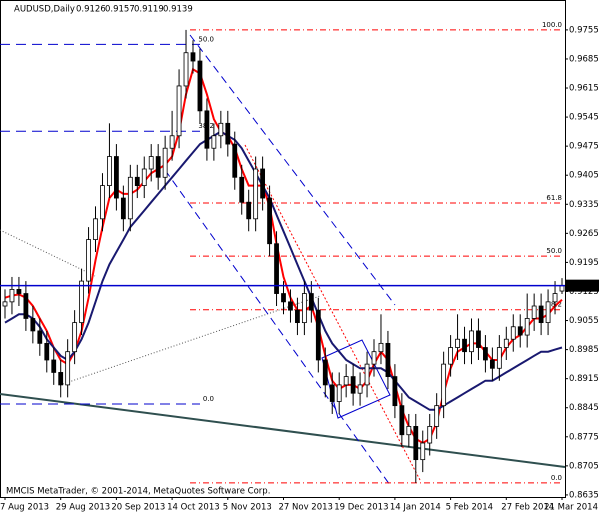  What do you see at coordinates (584, 286) in the screenshot?
I see `last-price-label: 0.9139` at bounding box center [584, 286].